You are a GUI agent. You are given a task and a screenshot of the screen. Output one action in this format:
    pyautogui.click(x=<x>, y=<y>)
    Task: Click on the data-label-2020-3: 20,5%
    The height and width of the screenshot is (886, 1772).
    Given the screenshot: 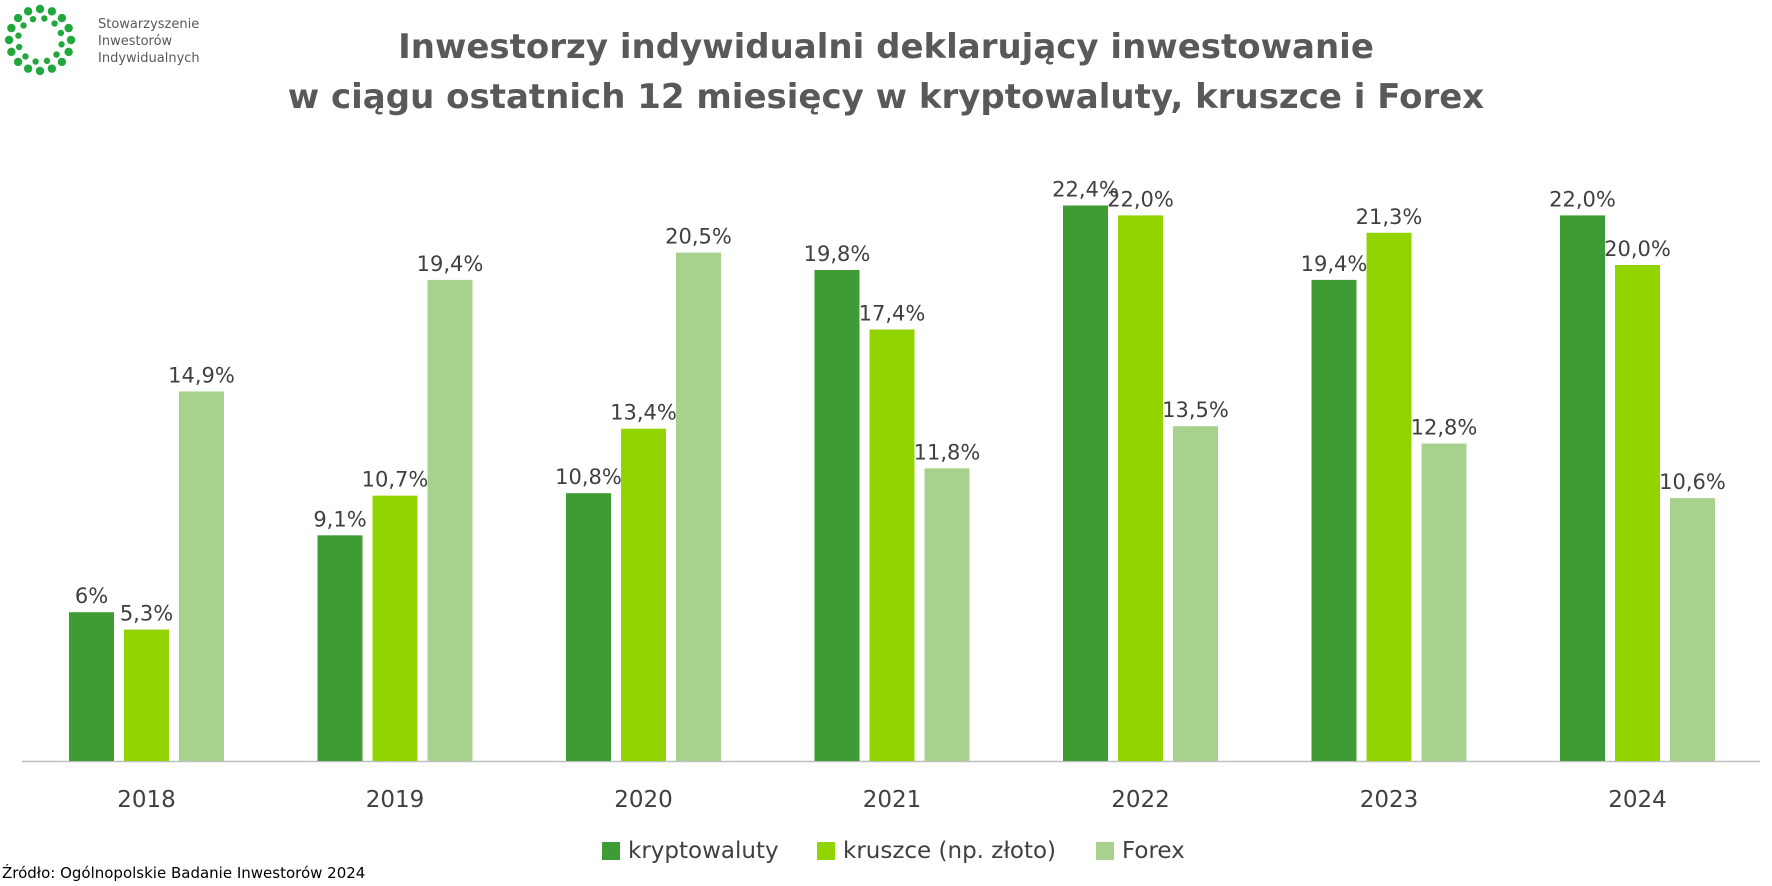 What is the action you would take?
    pyautogui.click(x=698, y=237)
    